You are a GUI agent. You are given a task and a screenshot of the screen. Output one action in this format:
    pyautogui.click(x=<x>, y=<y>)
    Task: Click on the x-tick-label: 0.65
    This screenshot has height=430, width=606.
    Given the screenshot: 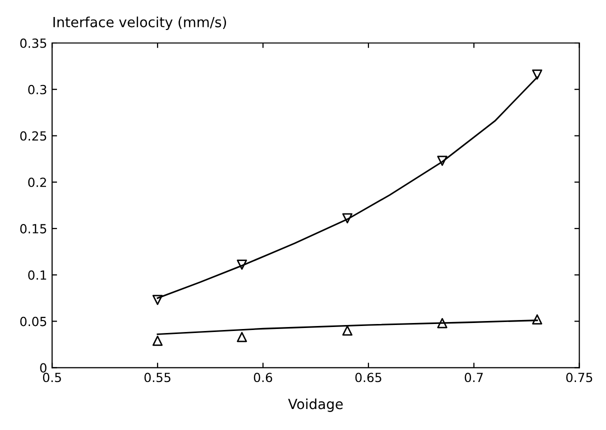 What is the action you would take?
    pyautogui.click(x=368, y=377)
    